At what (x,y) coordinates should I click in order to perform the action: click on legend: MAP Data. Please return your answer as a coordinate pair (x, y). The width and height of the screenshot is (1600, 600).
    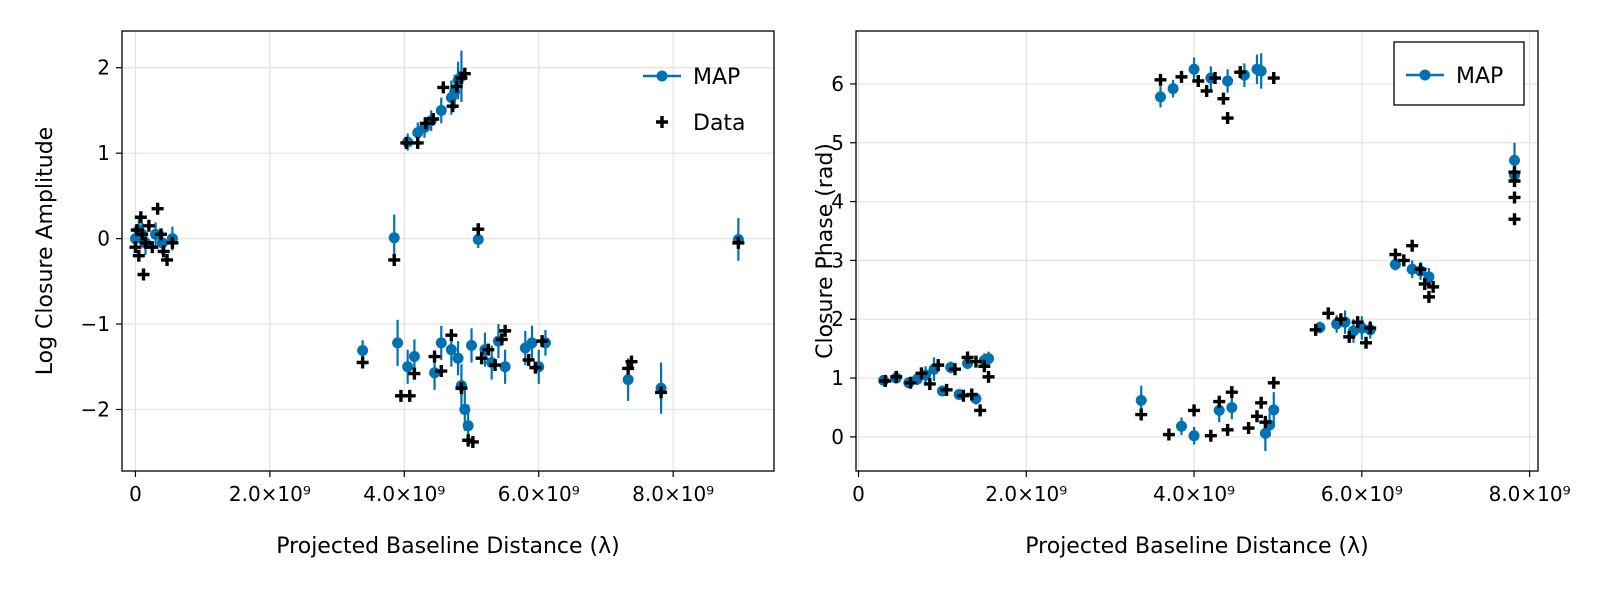
    Looking at the image, I should click on (694, 100).